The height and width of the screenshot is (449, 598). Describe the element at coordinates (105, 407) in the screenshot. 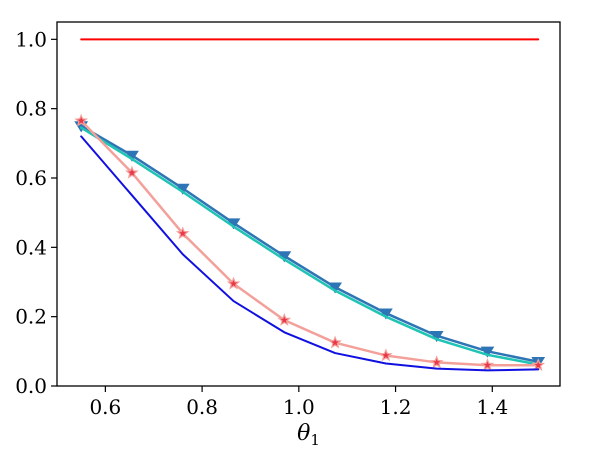

I see `x-tick-label: 0.6` at that location.